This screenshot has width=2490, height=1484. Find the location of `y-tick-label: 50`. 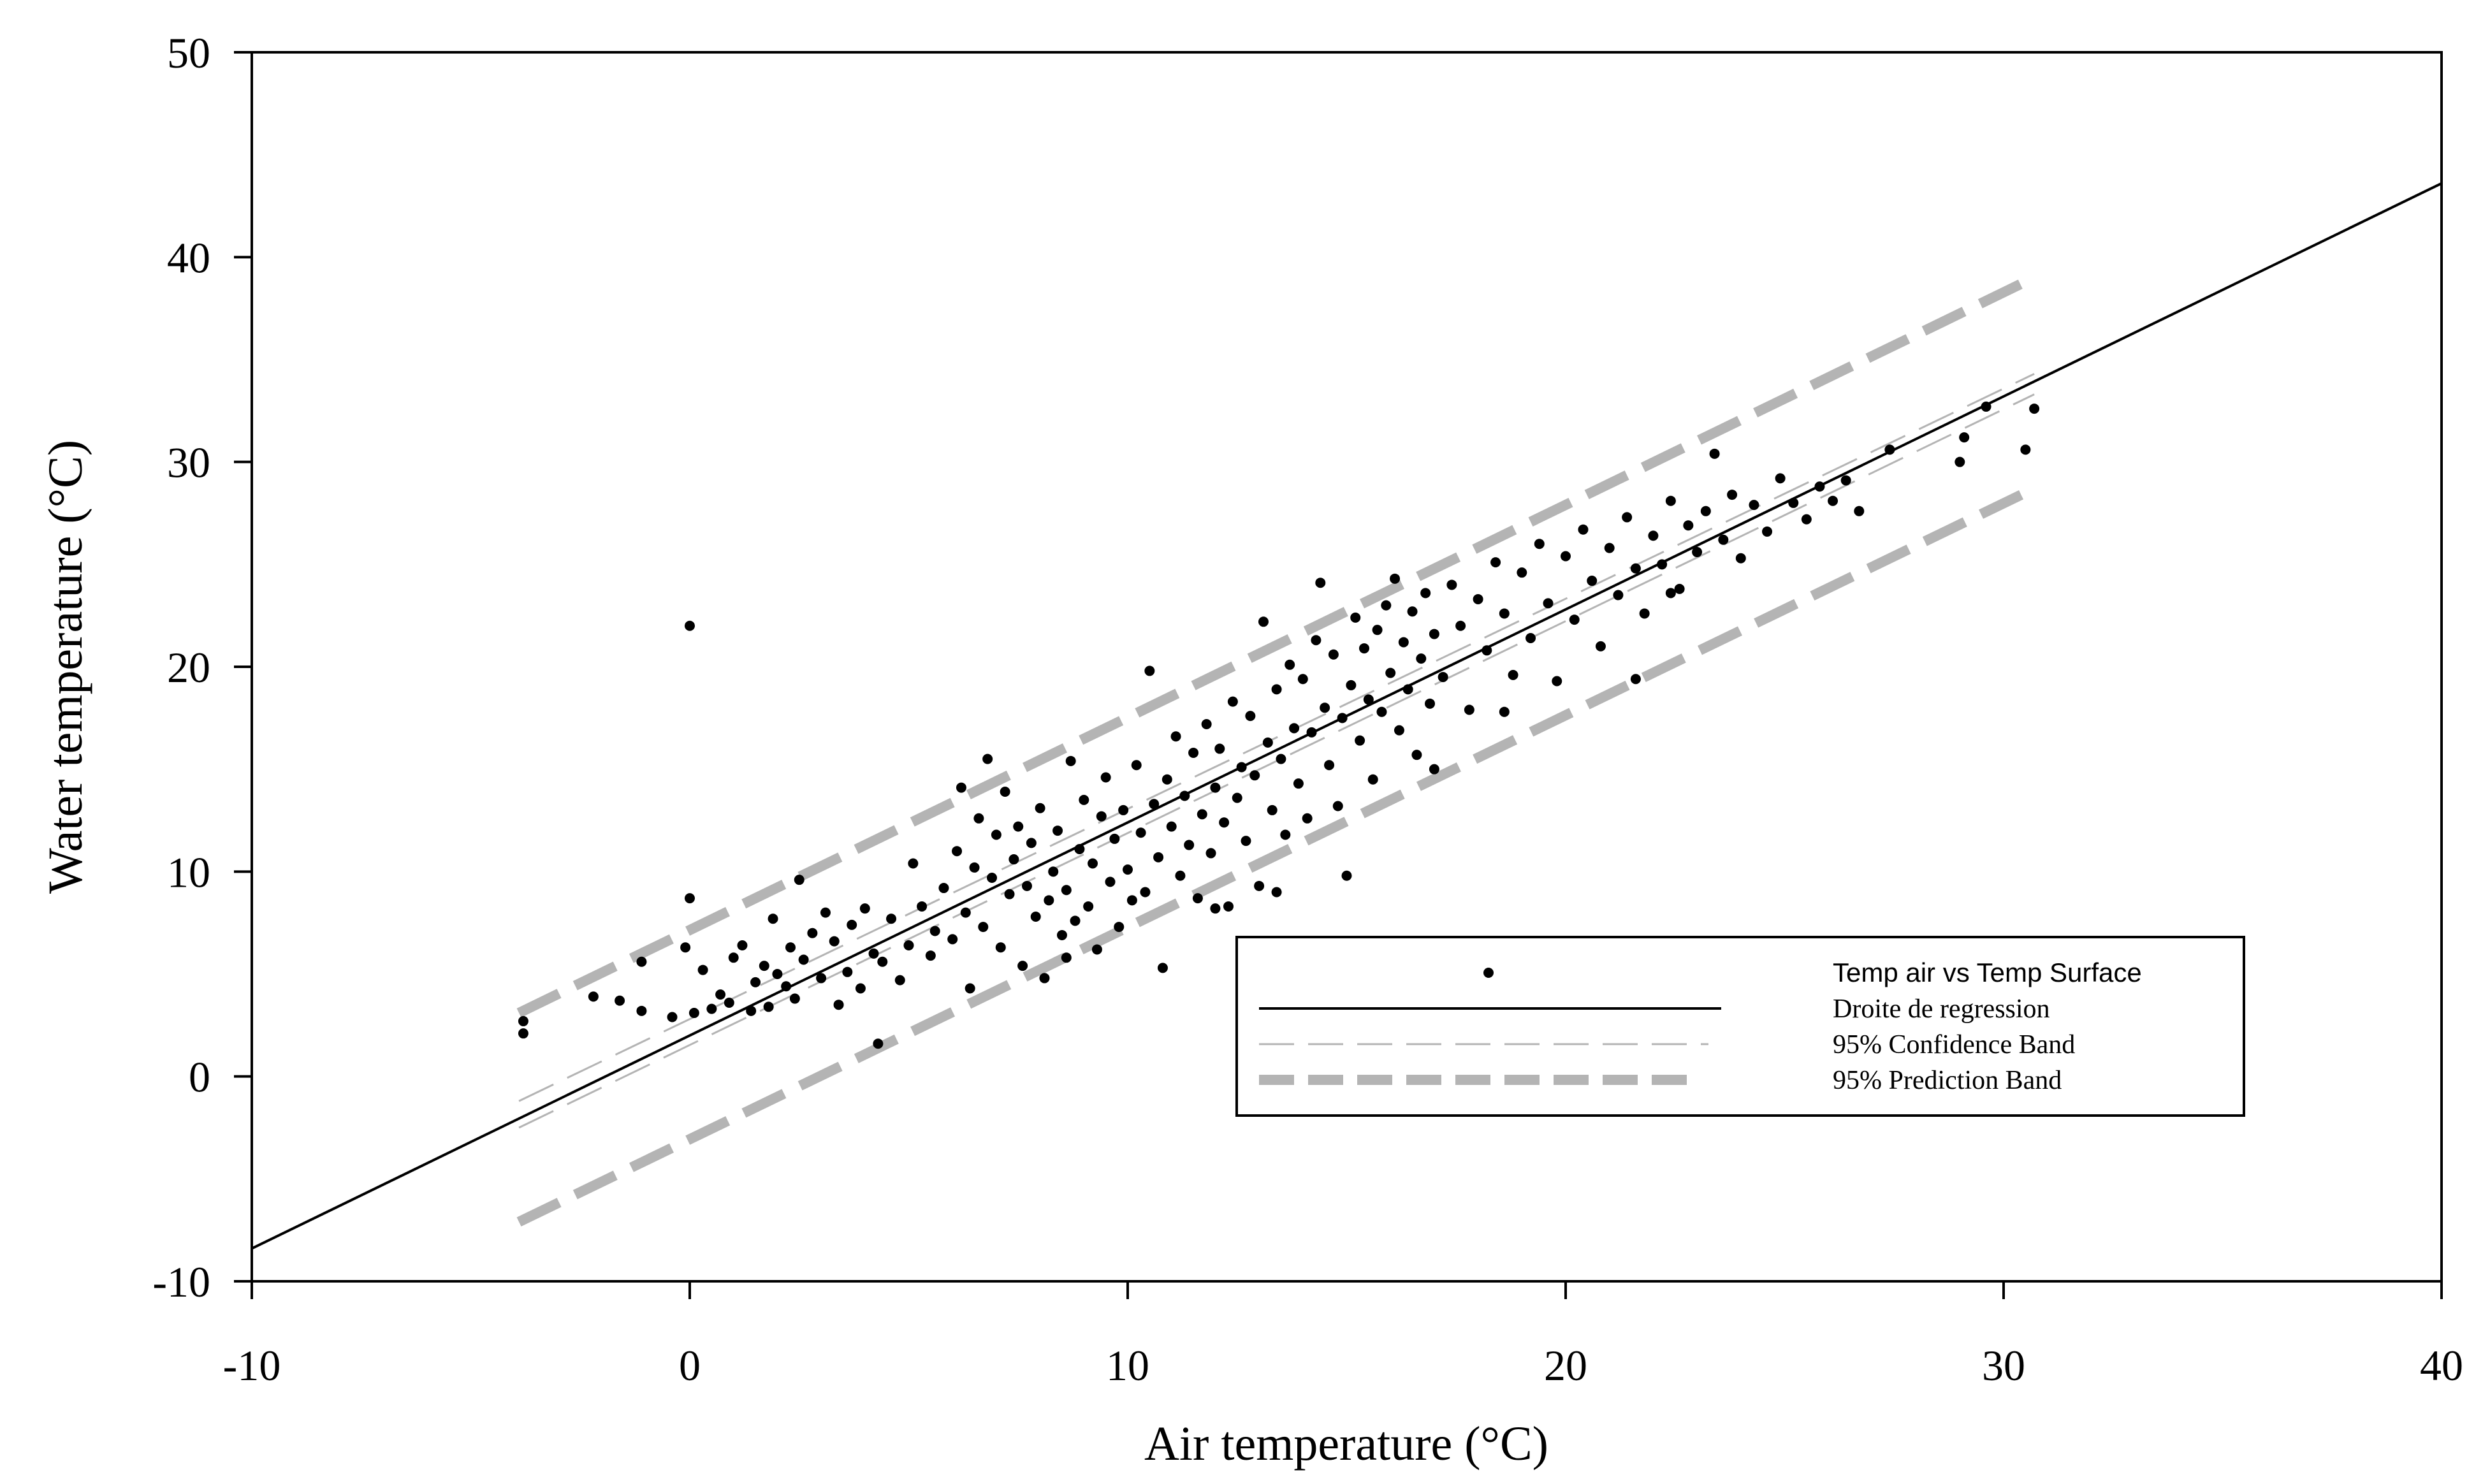

y-tick-label: 50 is located at coordinates (188, 53).